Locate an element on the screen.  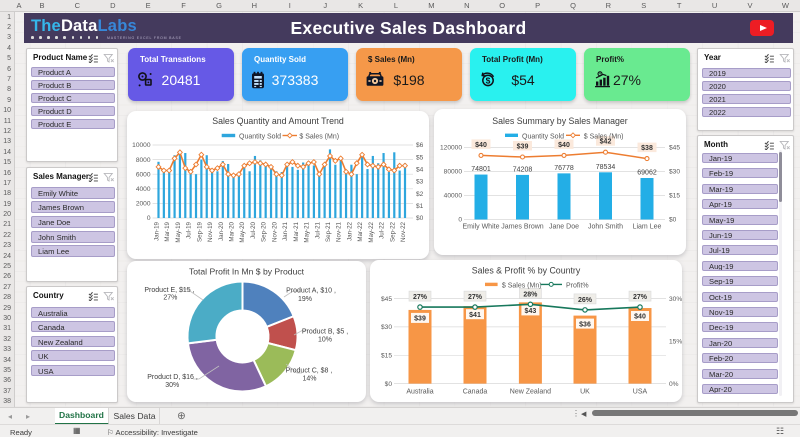
svg-text: $6 is located at coordinates (420, 145).